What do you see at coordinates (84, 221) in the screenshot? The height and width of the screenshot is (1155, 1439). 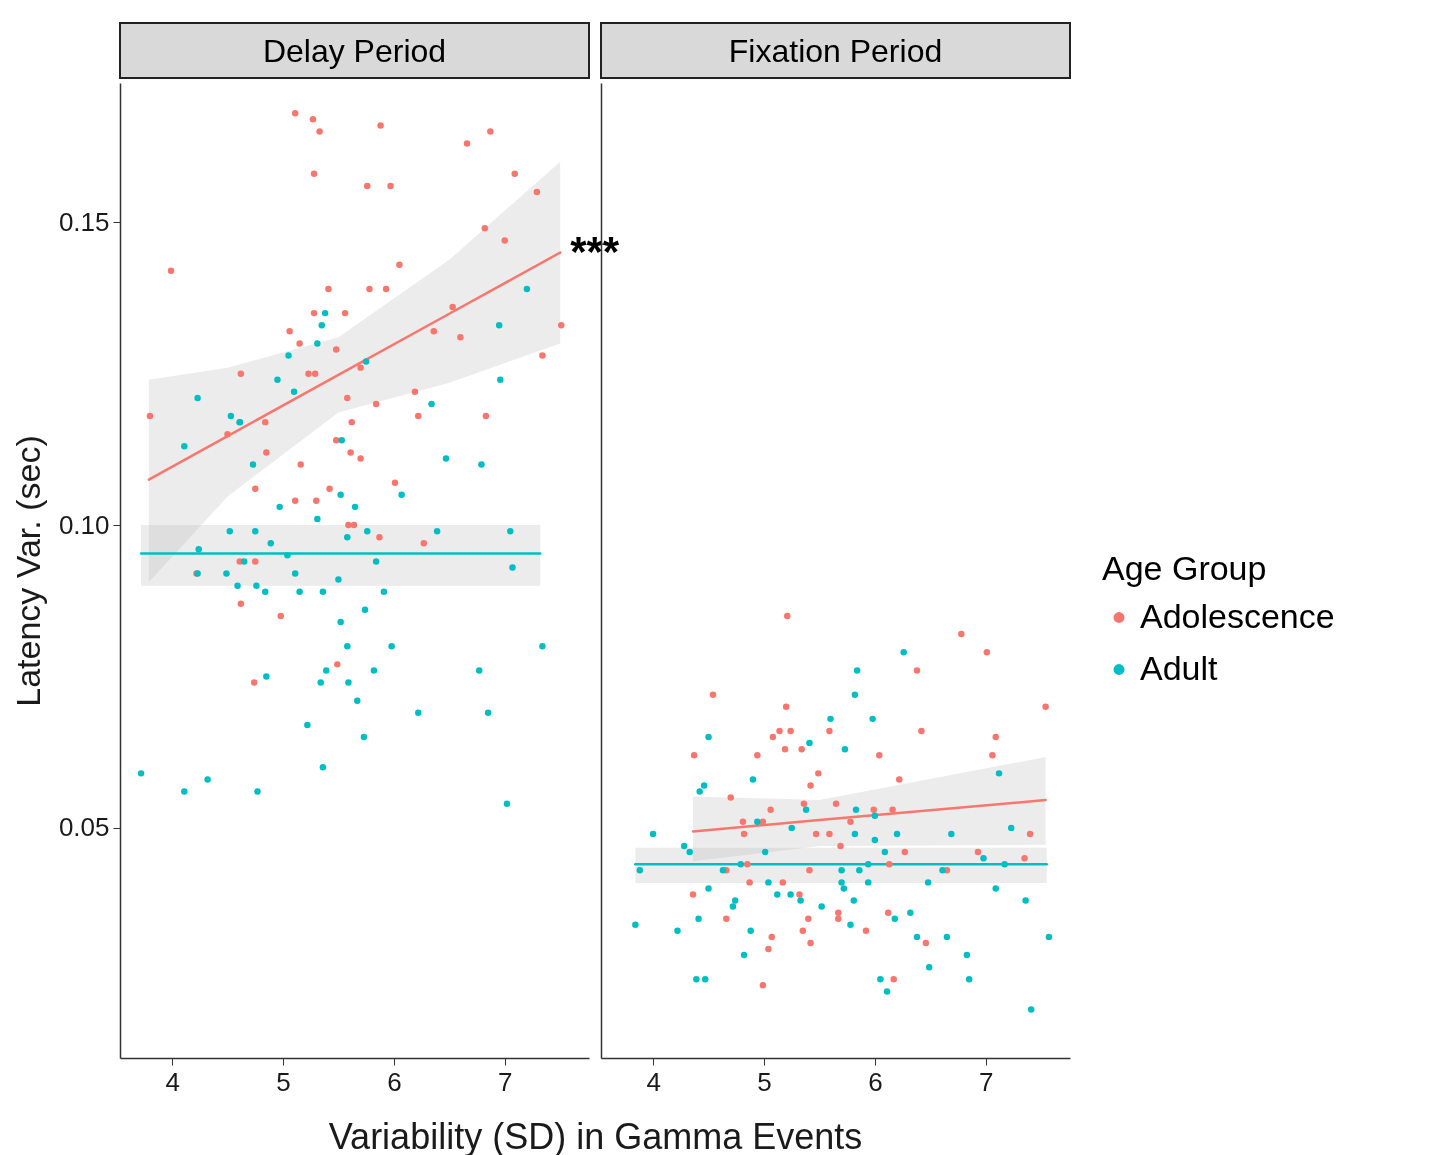 I see `y-tick-label: 0.15` at bounding box center [84, 221].